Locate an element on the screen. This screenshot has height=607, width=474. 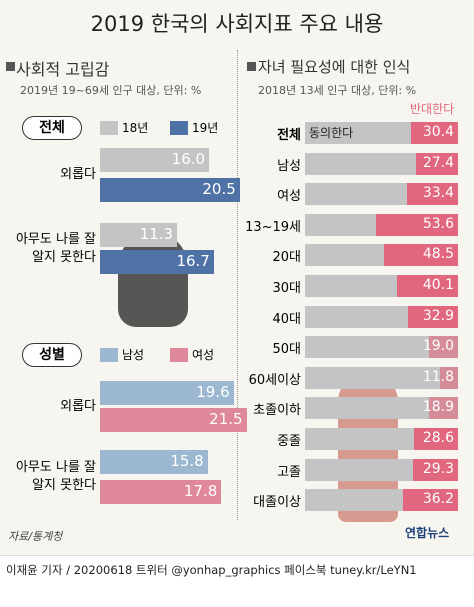
series-label: 동의한다 is located at coordinates (331, 133).